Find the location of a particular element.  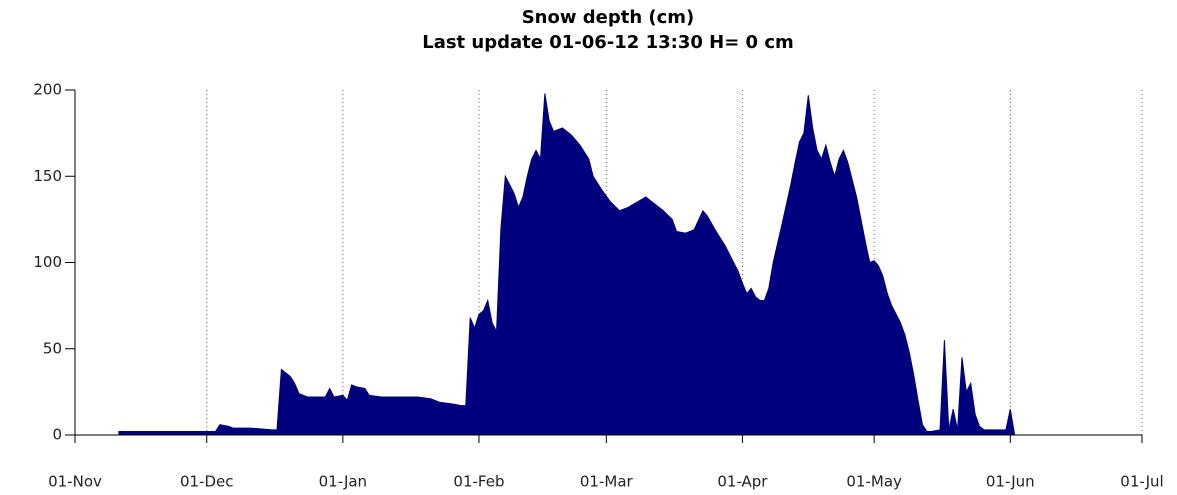

x-tick-label: 01-Mar is located at coordinates (607, 482).